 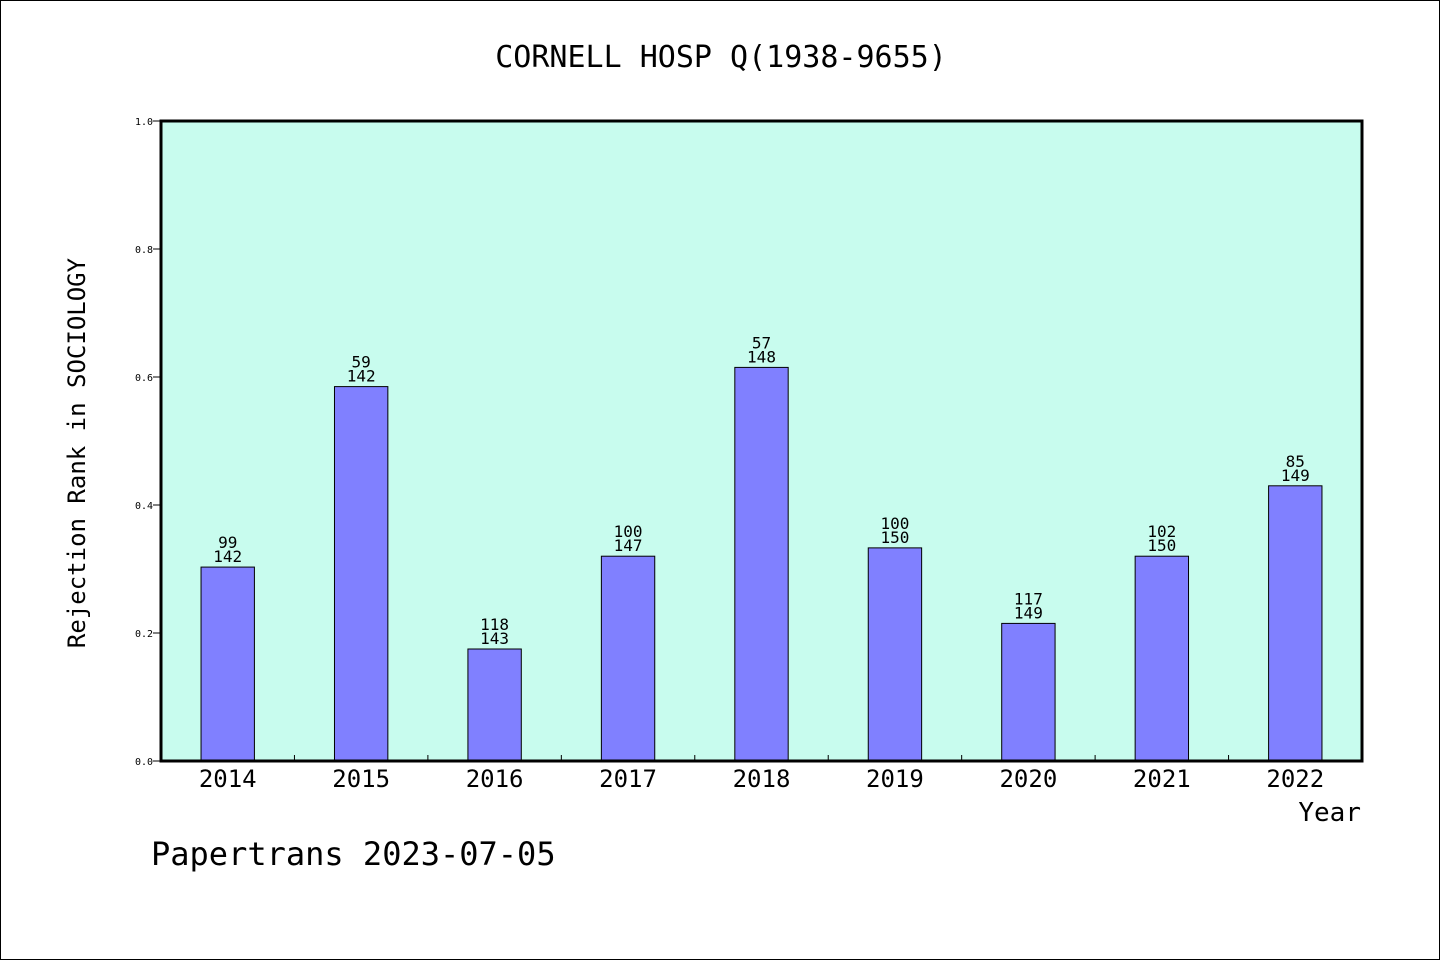 What do you see at coordinates (762, 779) in the screenshot?
I see `x-tick-label: 2018` at bounding box center [762, 779].